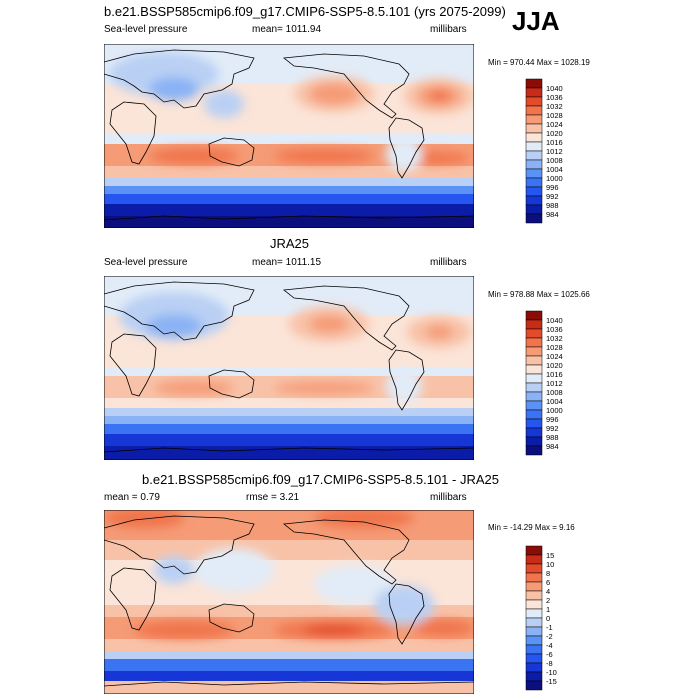  I want to click on colorbar-tick-label: -8, so click(549, 663).